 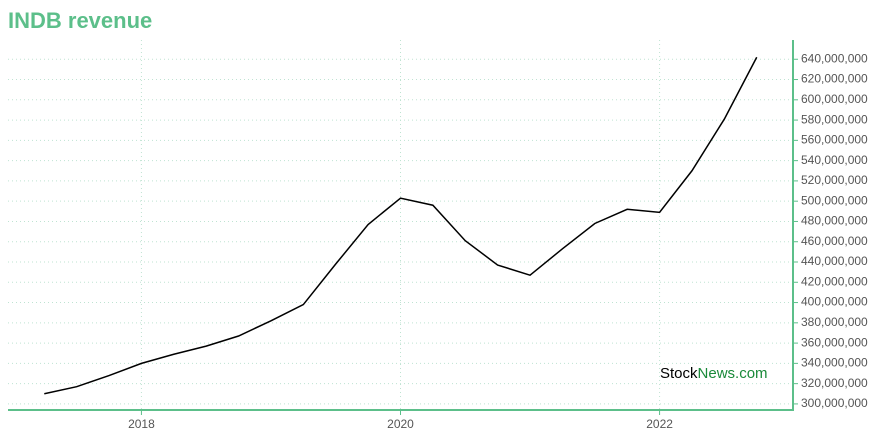 I want to click on y-tick-label: 340,000,000, so click(x=834, y=363).